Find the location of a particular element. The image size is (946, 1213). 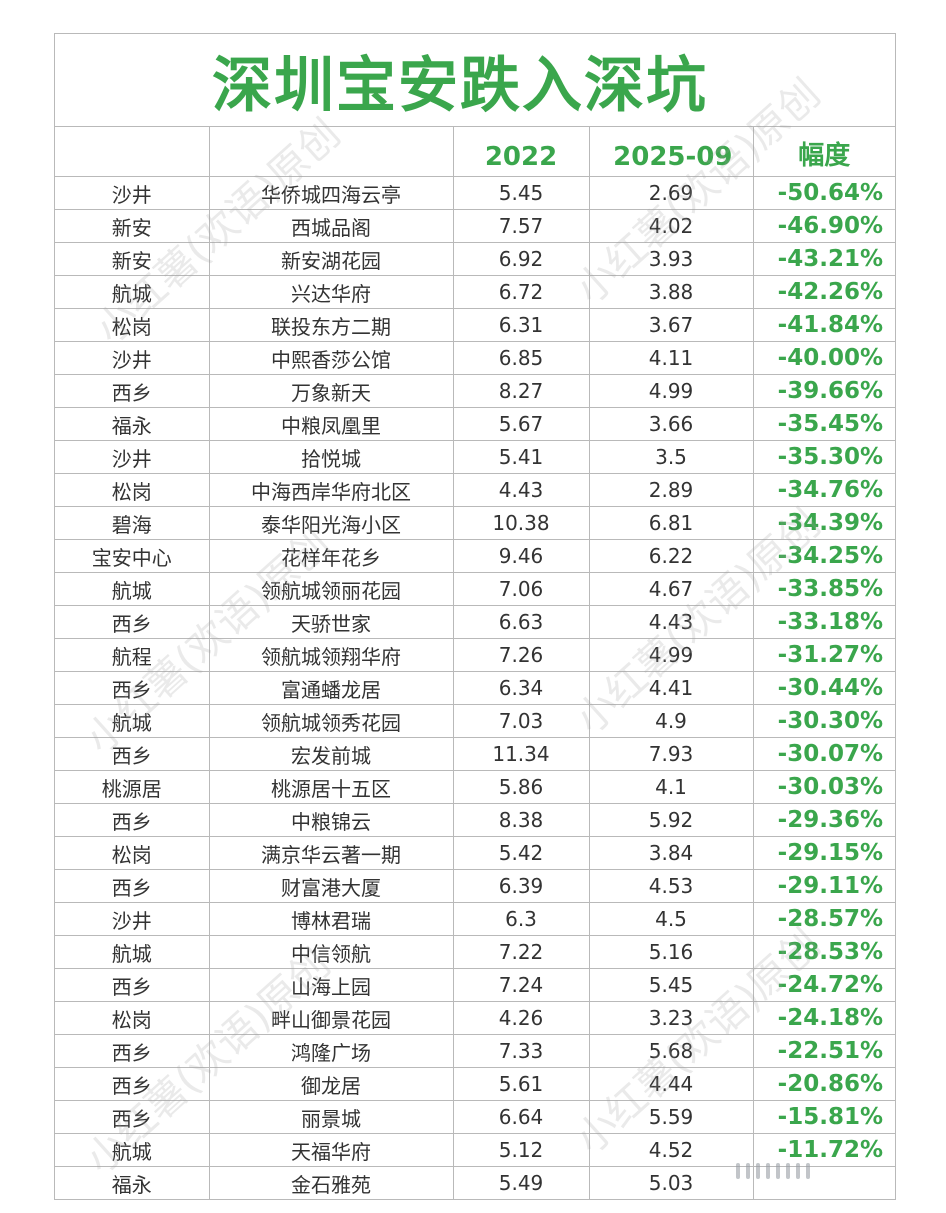

table-row: 福永 金石雅苑 5.49 5.03 is located at coordinates (475, 1182).